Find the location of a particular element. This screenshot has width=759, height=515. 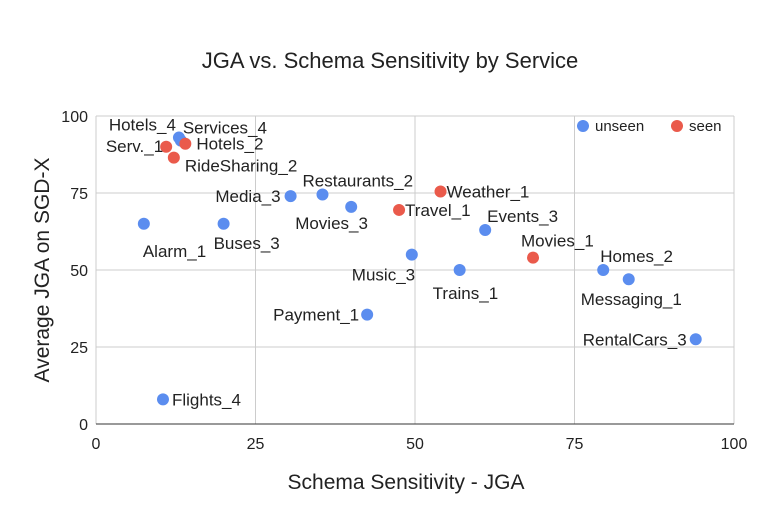

chart-title: JGA vs. Schema Sensitivity by Service is located at coordinates (390, 60).